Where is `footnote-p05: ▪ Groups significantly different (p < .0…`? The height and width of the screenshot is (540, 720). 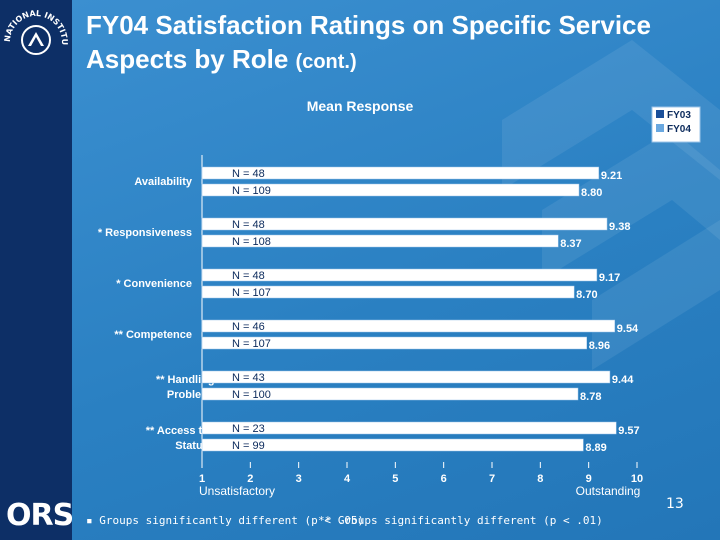 footnote-p05: ▪ Groups significantly different (p < .0… is located at coordinates (225, 520).